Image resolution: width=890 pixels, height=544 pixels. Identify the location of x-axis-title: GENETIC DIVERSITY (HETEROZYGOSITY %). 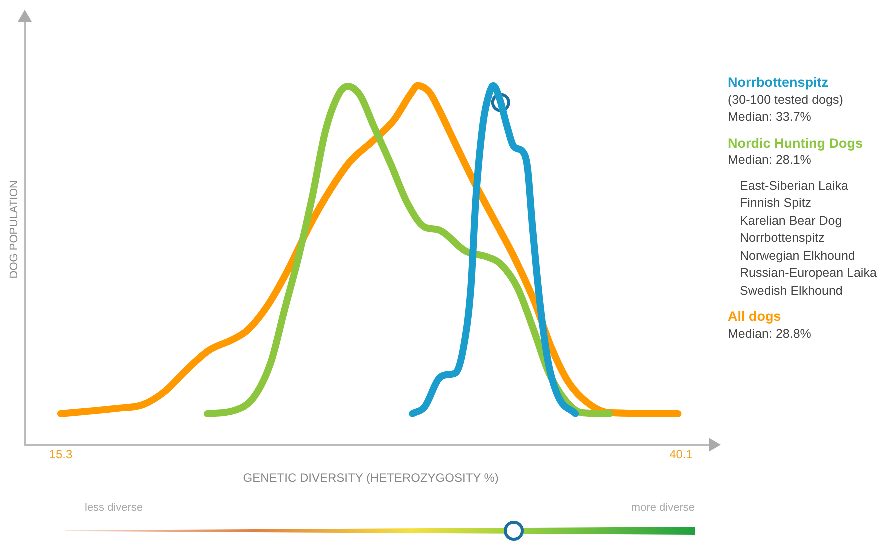
(371, 478).